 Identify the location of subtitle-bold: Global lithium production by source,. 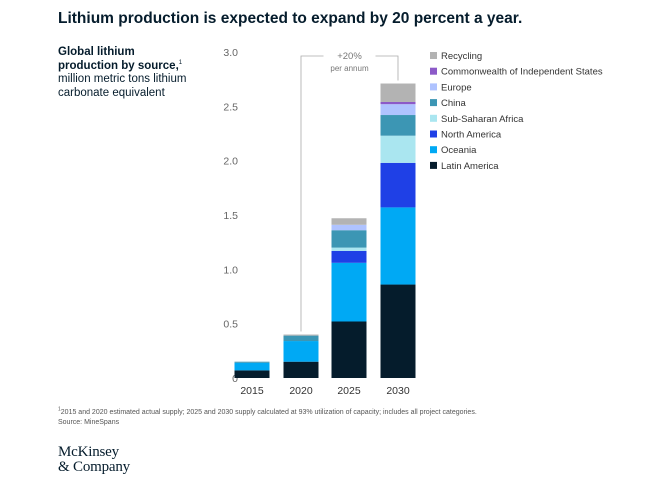
(118, 59).